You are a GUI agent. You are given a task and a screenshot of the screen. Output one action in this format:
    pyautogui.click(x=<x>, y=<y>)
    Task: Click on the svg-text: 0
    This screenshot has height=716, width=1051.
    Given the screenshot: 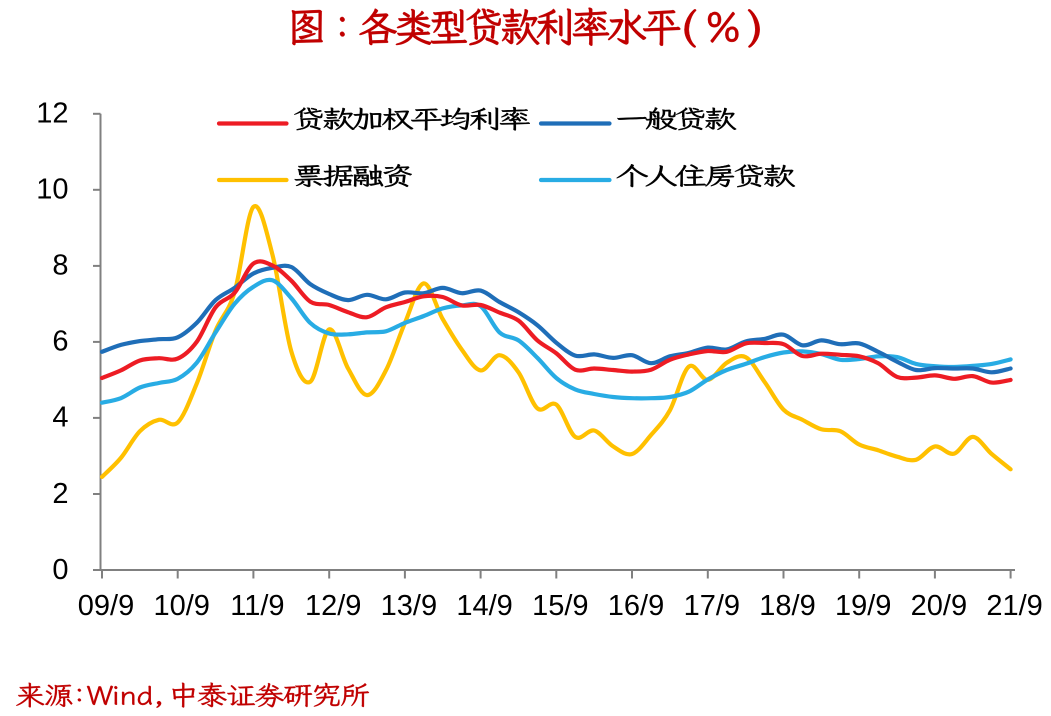 What is the action you would take?
    pyautogui.click(x=60, y=570)
    